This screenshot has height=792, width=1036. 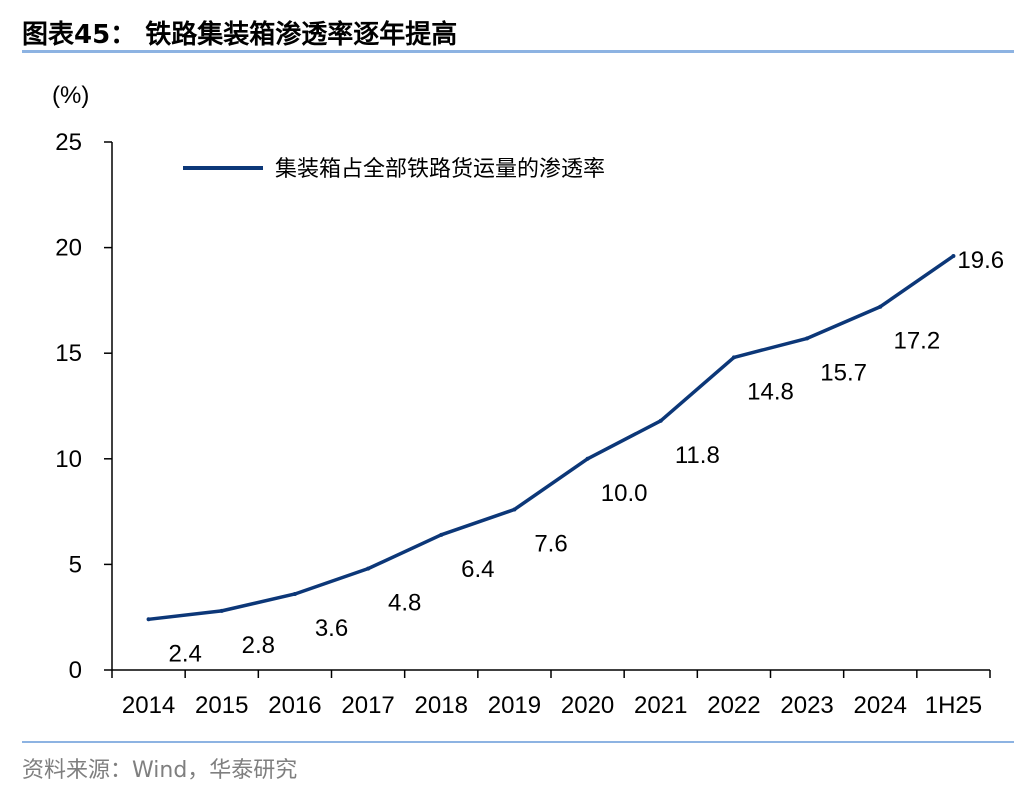 I want to click on data-label: 3.6, so click(x=331, y=628).